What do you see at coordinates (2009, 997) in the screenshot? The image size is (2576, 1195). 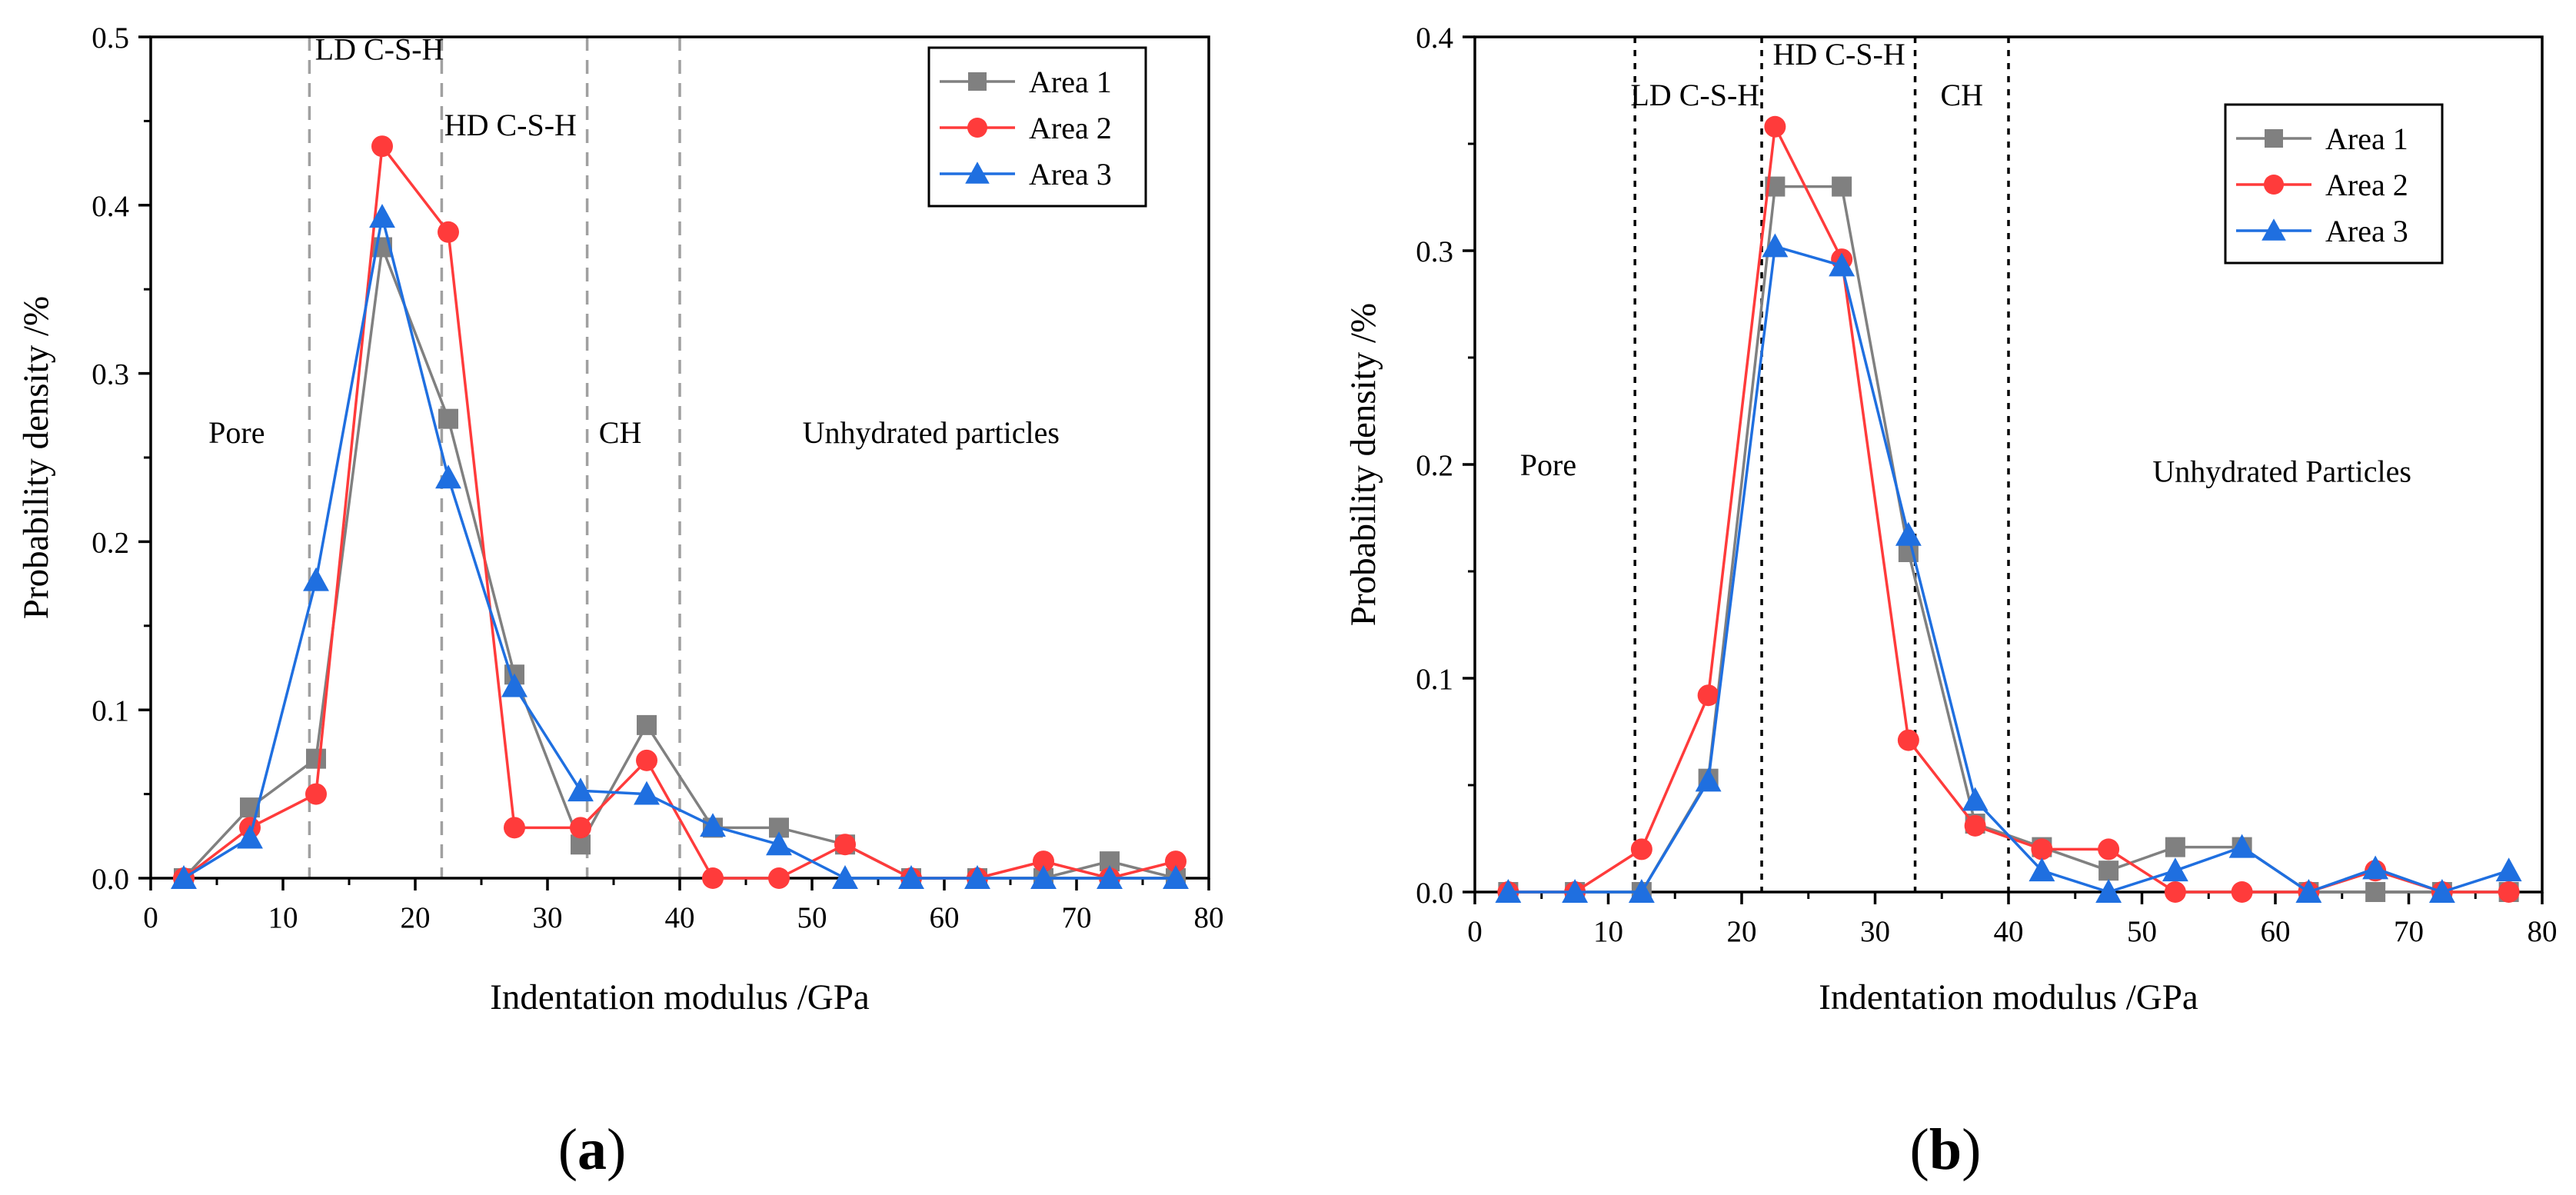 I see `x-axis-title: Indentation modulus /GPa` at bounding box center [2009, 997].